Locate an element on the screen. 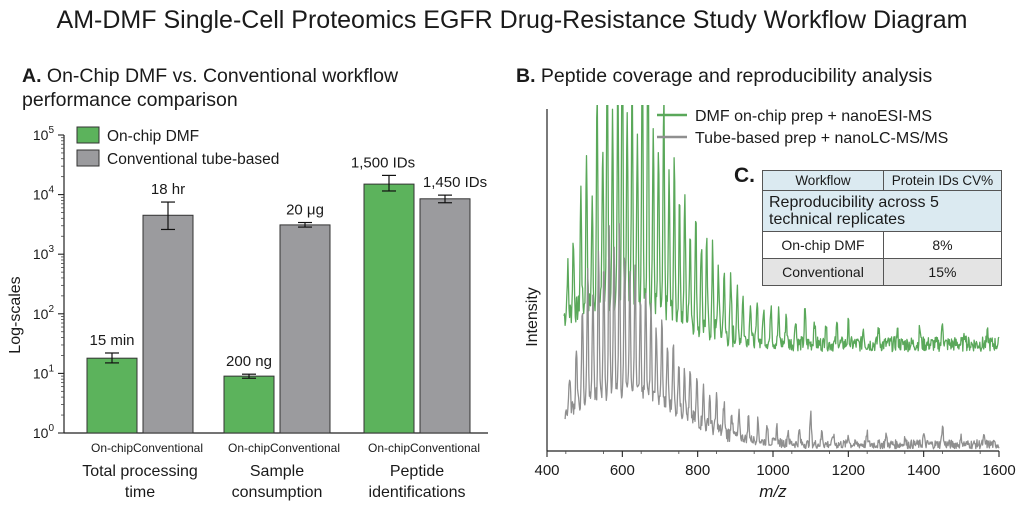  bar-value-label: 1,500 IDs is located at coordinates (383, 162).